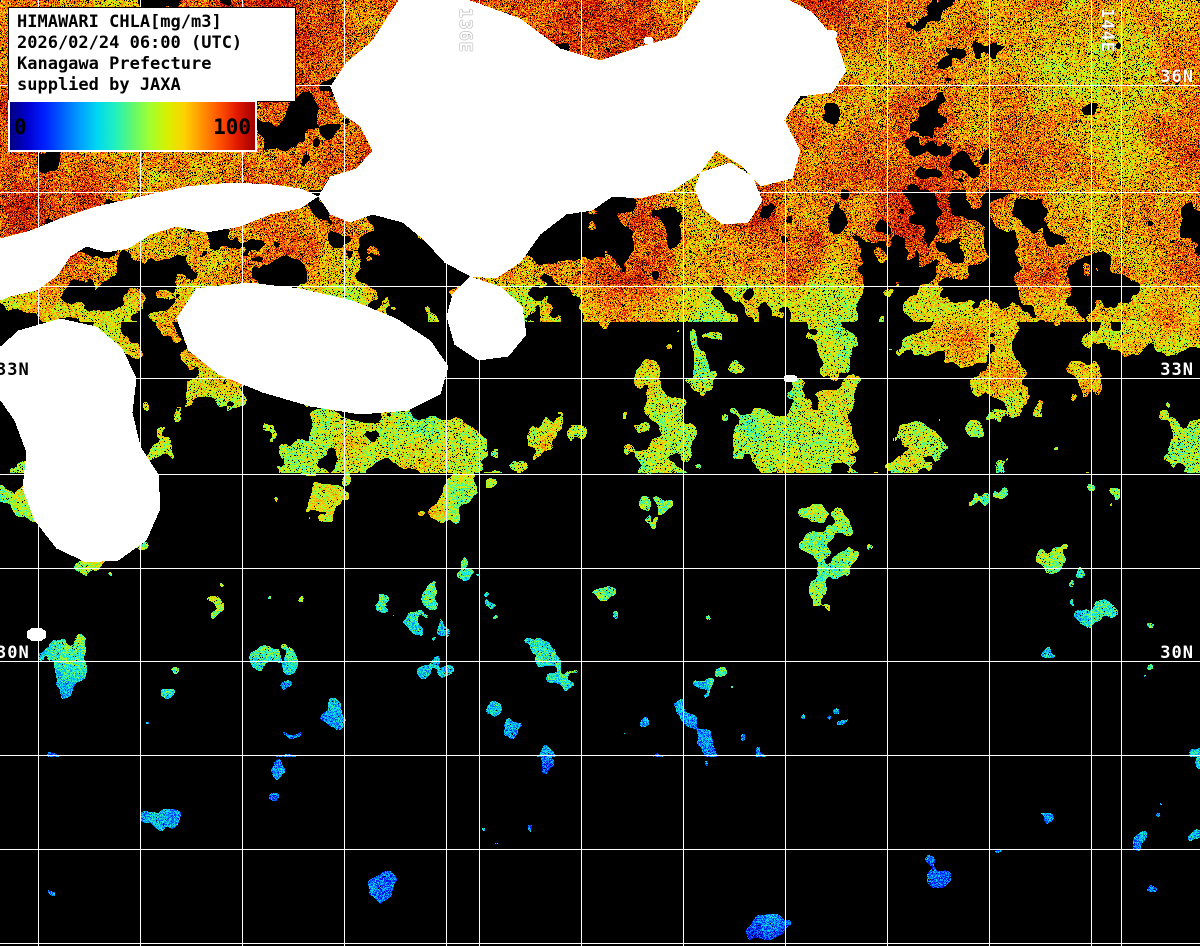 This screenshot has height=946, width=1200. What do you see at coordinates (20, 127) in the screenshot?
I see `colorbar-min-label: 0` at bounding box center [20, 127].